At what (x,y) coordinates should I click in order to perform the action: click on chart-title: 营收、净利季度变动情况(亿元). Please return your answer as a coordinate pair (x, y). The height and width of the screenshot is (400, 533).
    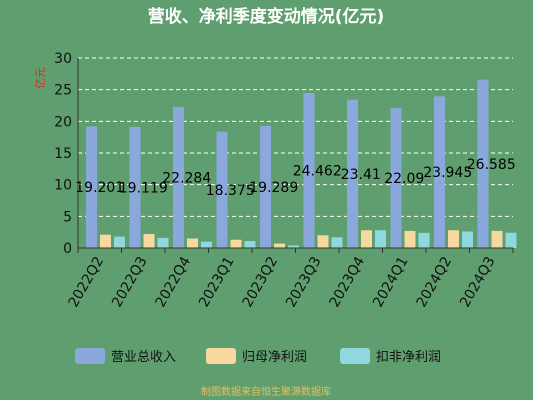
    Looking at the image, I should click on (266, 16).